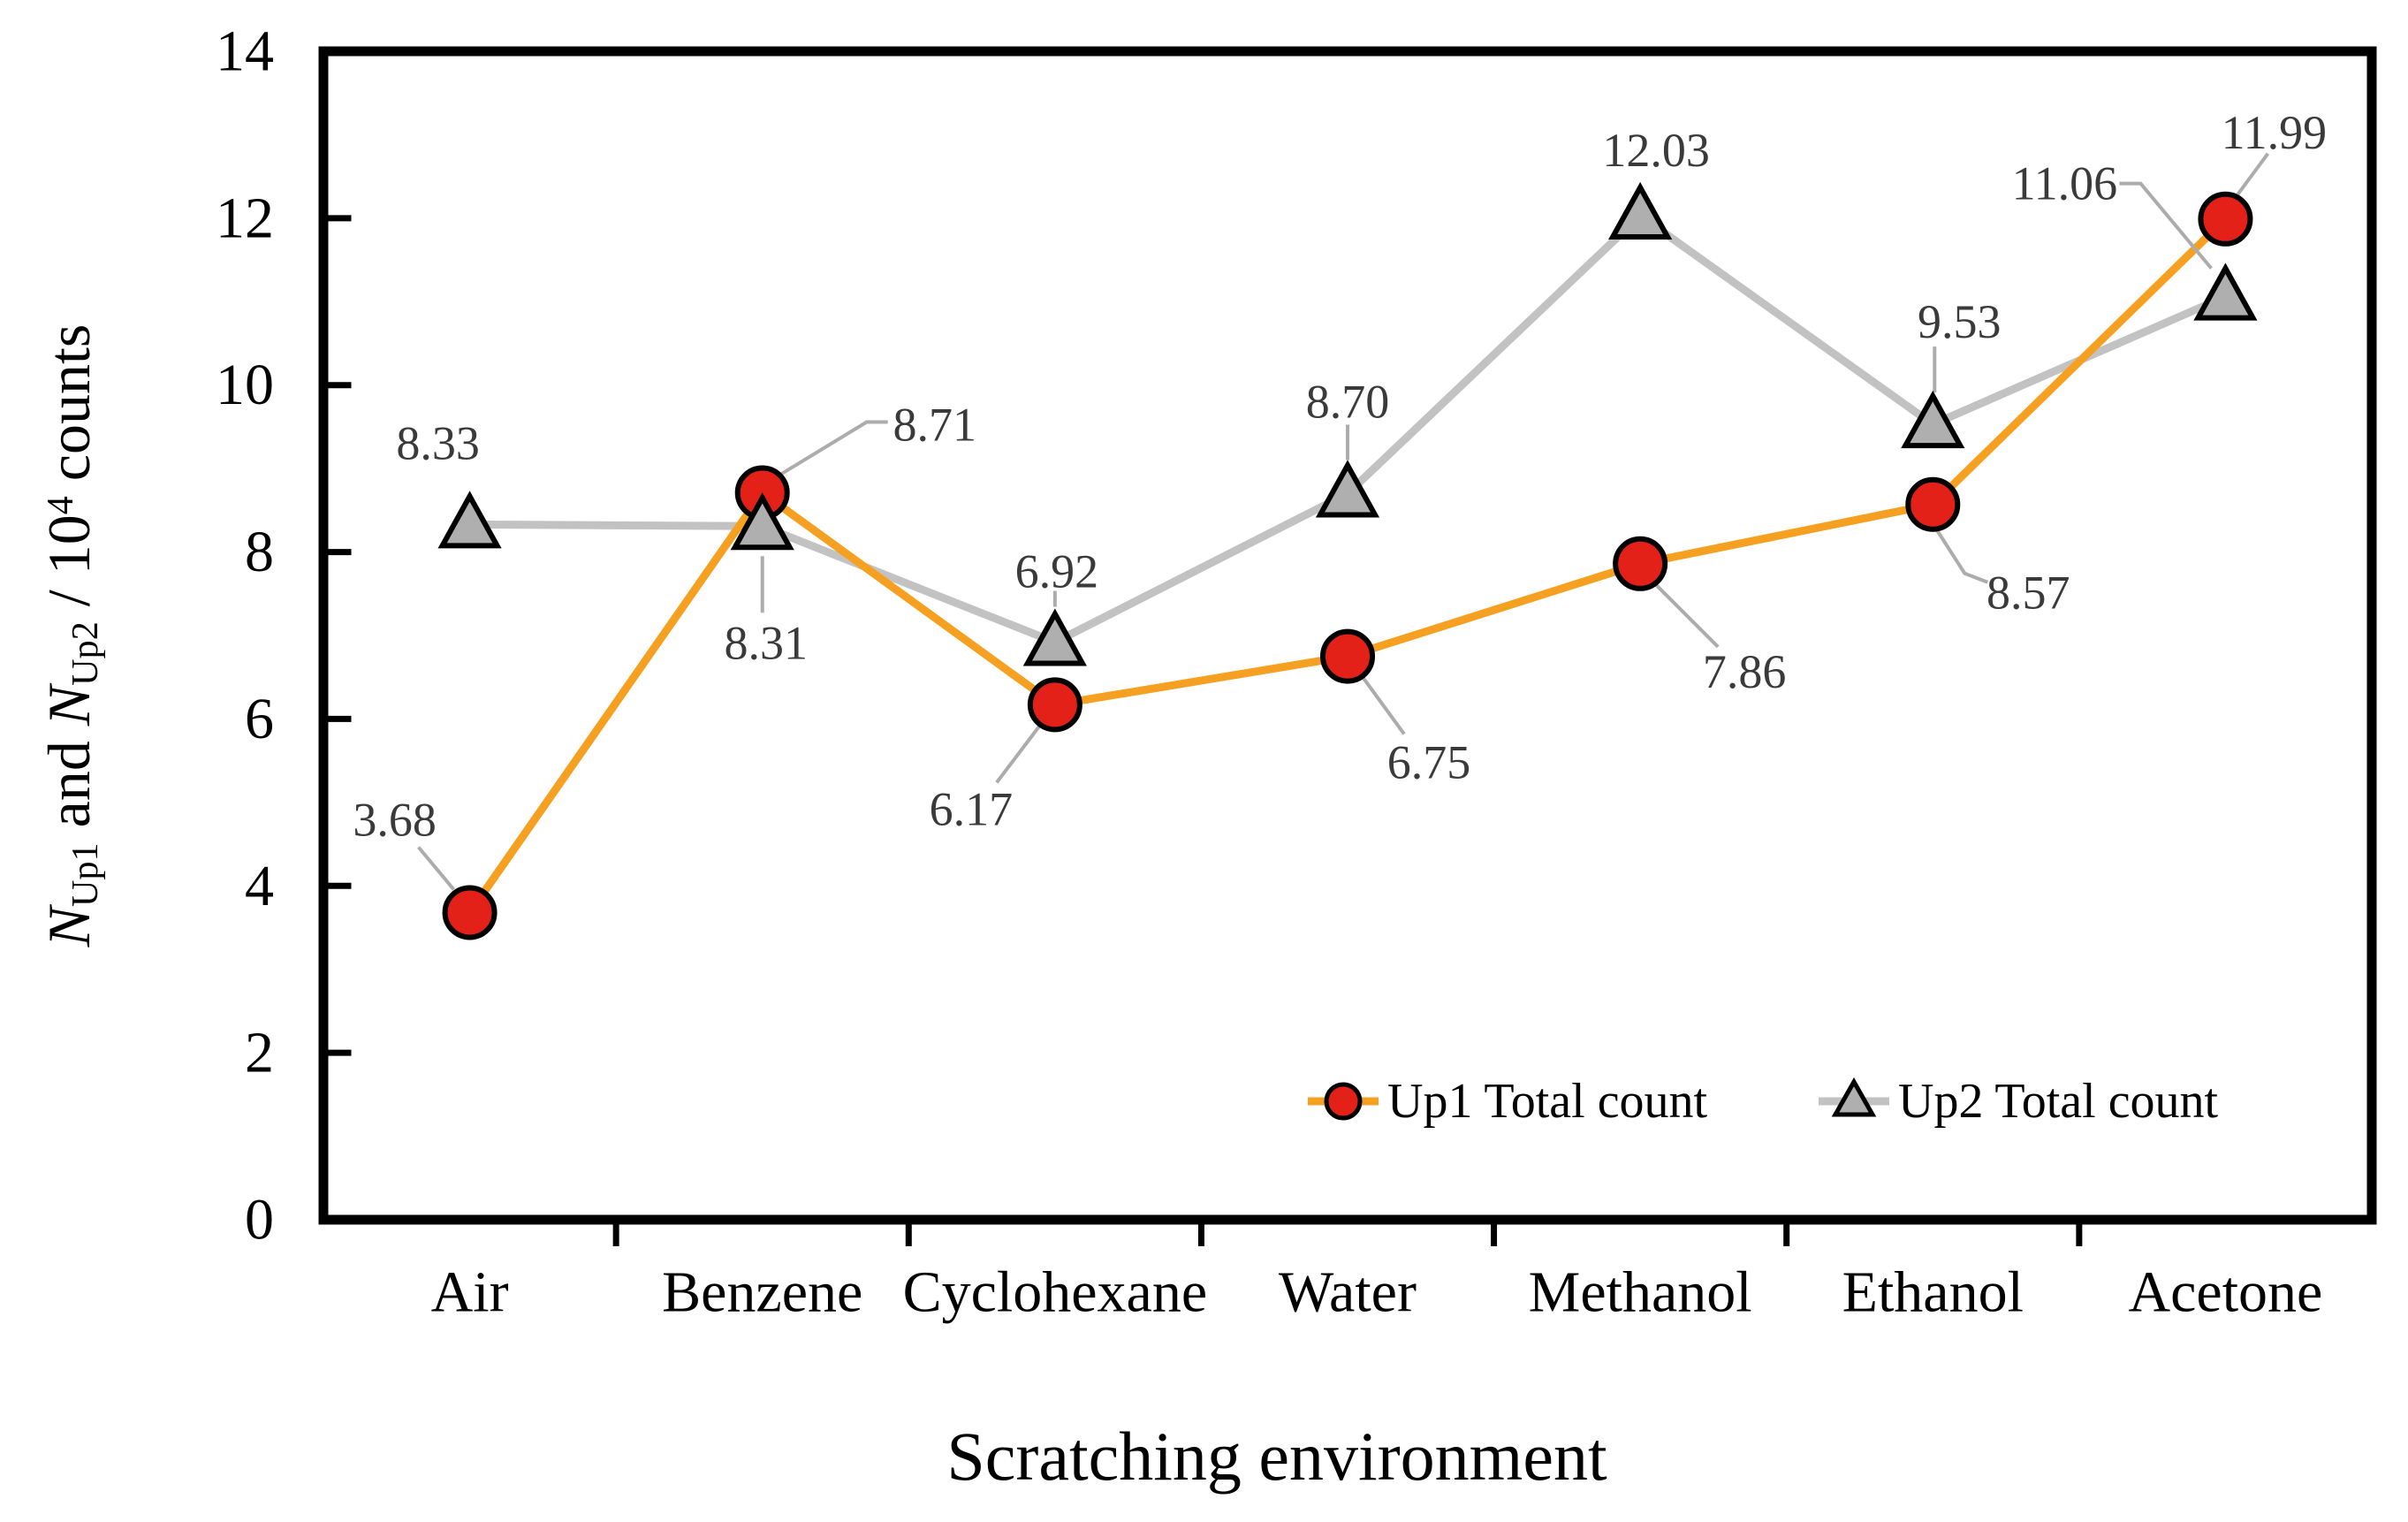 This screenshot has height=1522, width=2408. Describe the element at coordinates (245, 51) in the screenshot. I see `y-tick-label-14: 14` at that location.